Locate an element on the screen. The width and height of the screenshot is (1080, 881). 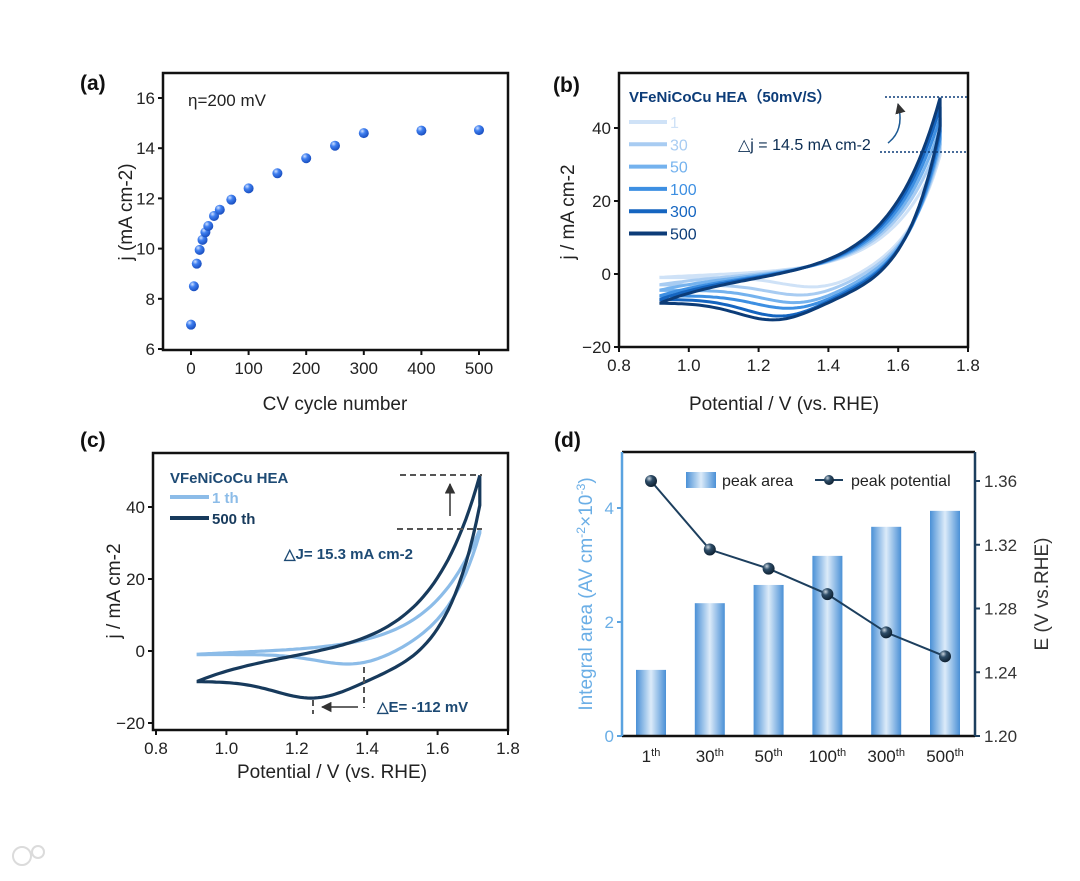
x-tick-label: 1.4 is located at coordinates (829, 365).